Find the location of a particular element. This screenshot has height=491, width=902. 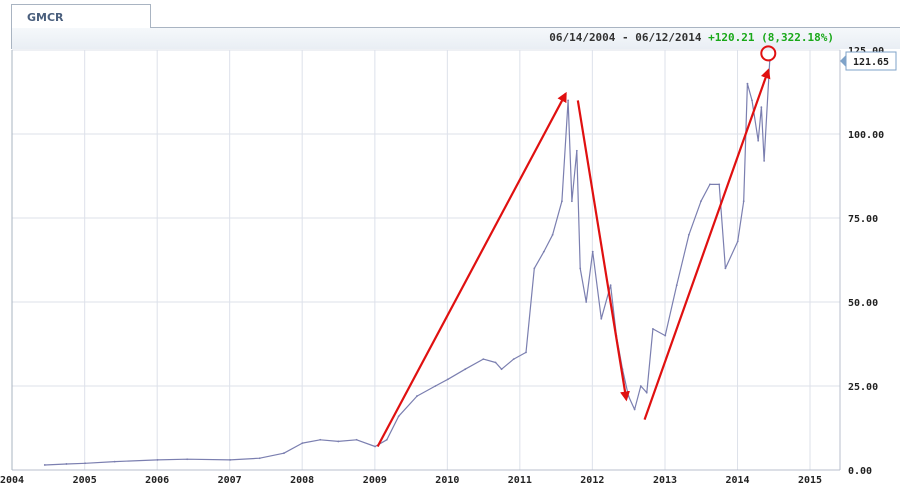

last-price-label: 121.65 is located at coordinates (871, 62).